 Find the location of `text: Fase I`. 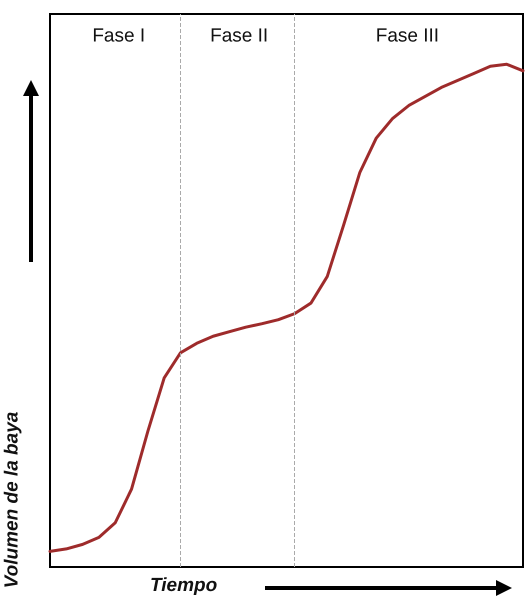

text: Fase I is located at coordinates (119, 36).